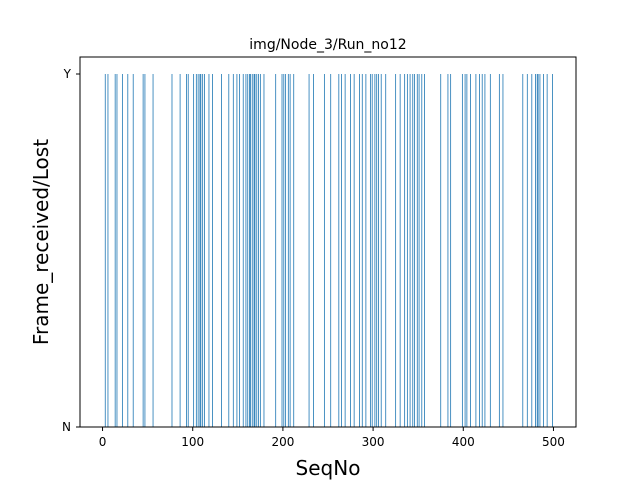  What do you see at coordinates (328, 468) in the screenshot?
I see `x-axis-label: SeqNo` at bounding box center [328, 468].